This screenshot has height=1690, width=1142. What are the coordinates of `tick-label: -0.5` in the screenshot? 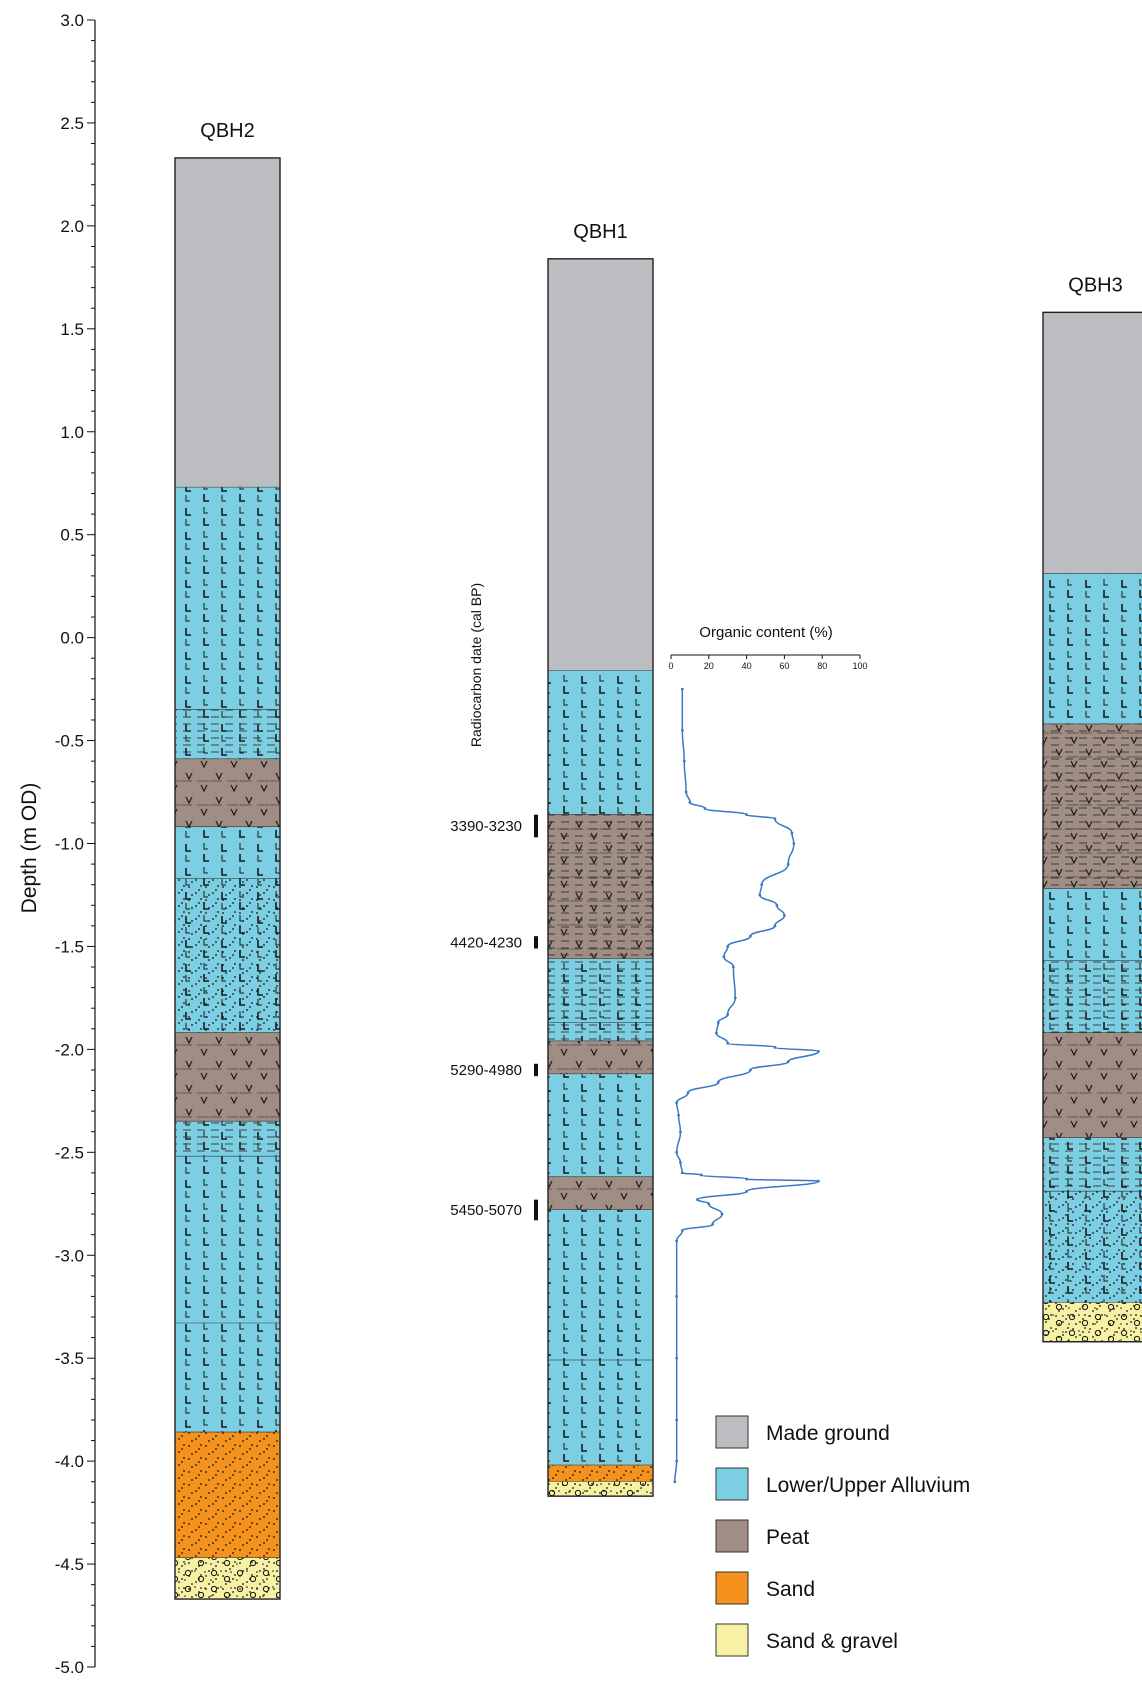 It's located at (69, 741).